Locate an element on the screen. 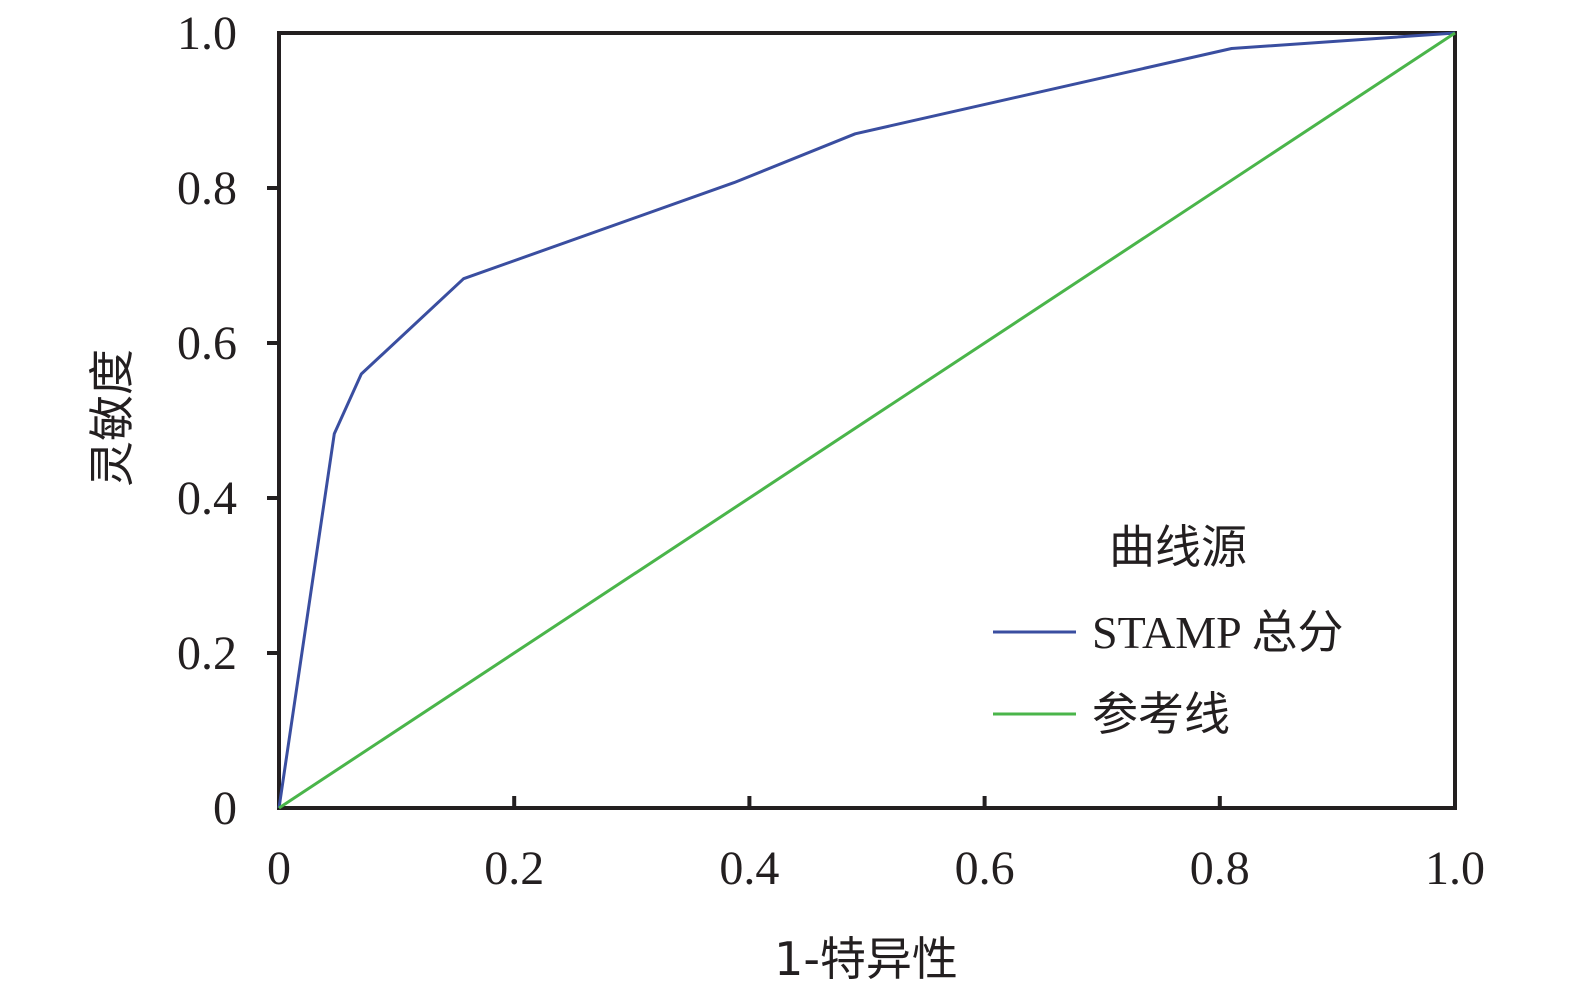 Image resolution: width=1575 pixels, height=996 pixels. y-axis-ticks: 0 0.2 0.4 0.6 0.8 1.0 is located at coordinates (228, 421).